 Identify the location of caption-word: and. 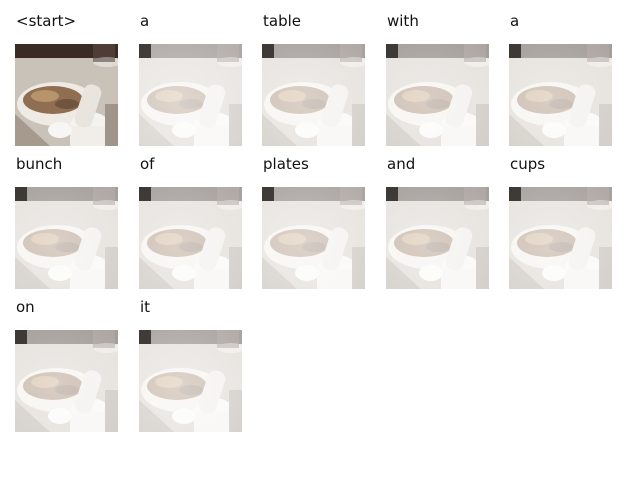
(401, 164).